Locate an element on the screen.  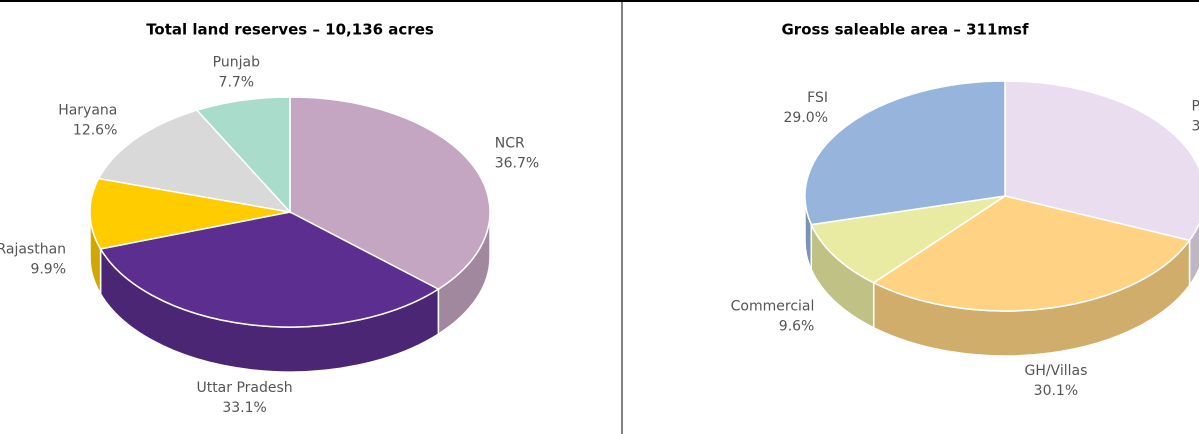
category-label: NCR is located at coordinates (510, 144).